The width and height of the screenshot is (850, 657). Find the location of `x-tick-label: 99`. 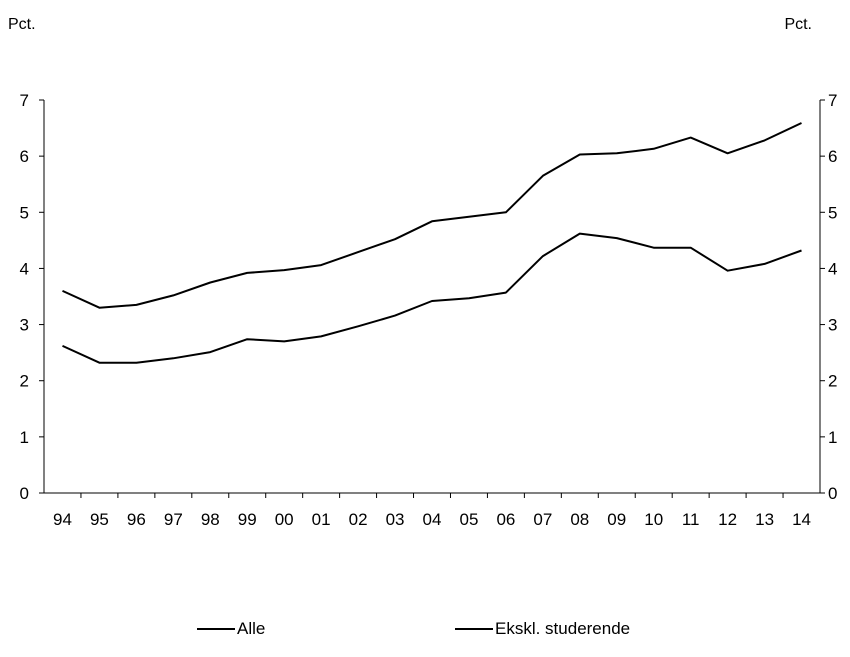

x-tick-label: 99 is located at coordinates (247, 519).